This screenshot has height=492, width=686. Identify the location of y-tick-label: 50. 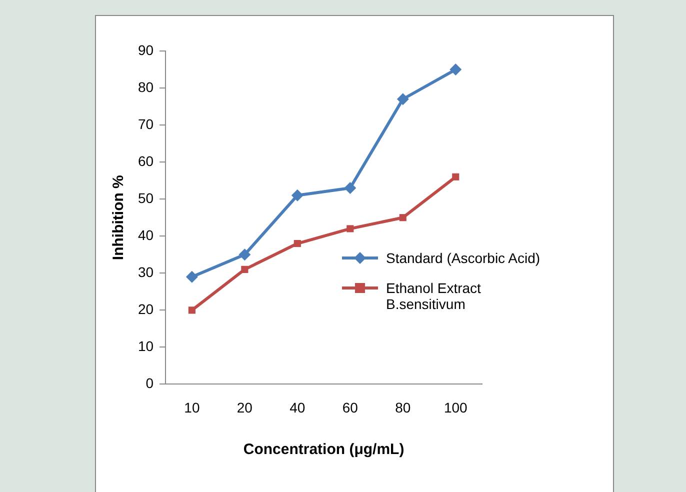
(146, 198).